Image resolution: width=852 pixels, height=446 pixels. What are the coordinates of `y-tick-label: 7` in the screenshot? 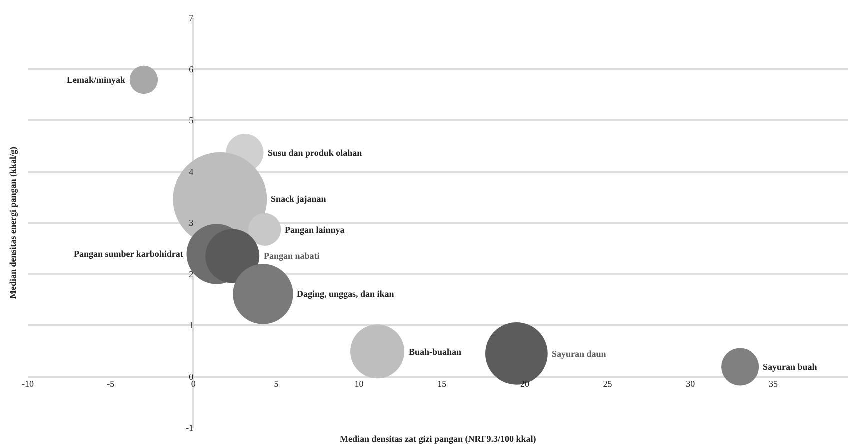 It's located at (191, 18).